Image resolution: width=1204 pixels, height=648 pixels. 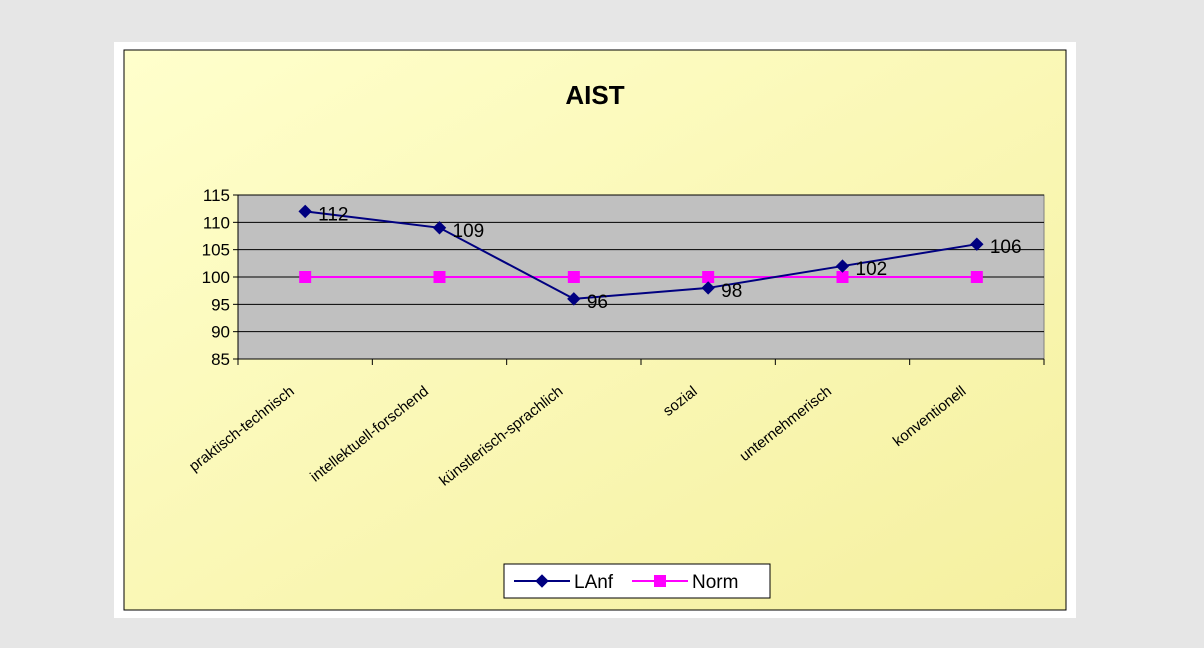 What do you see at coordinates (333, 214) in the screenshot?
I see `data-label: 112` at bounding box center [333, 214].